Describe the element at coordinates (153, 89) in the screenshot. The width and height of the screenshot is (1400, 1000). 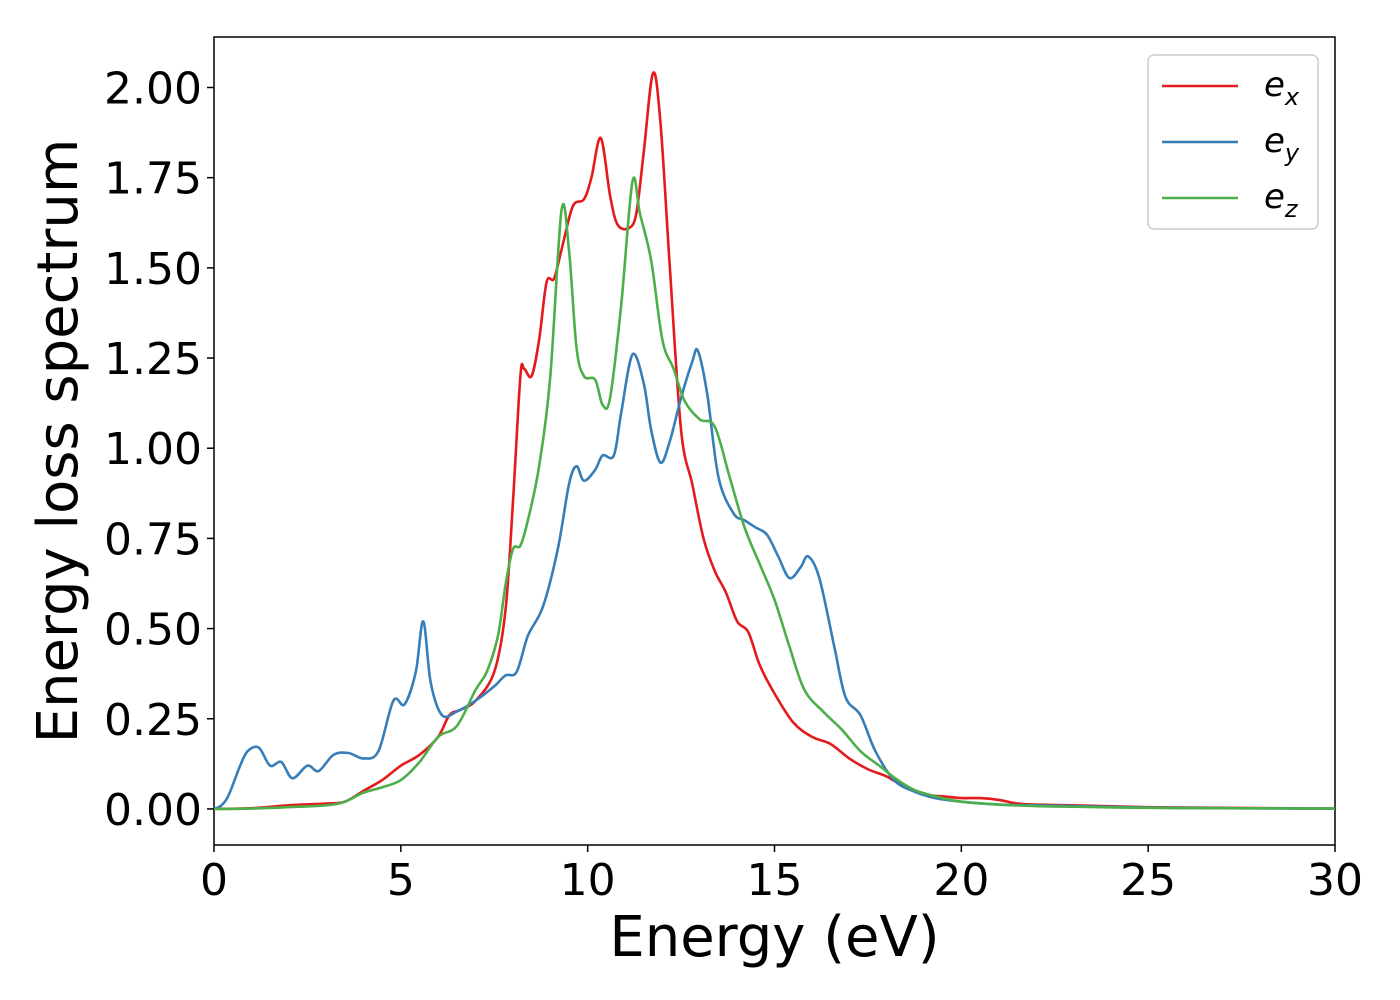
I see `y-tick-label: 2.00` at that location.